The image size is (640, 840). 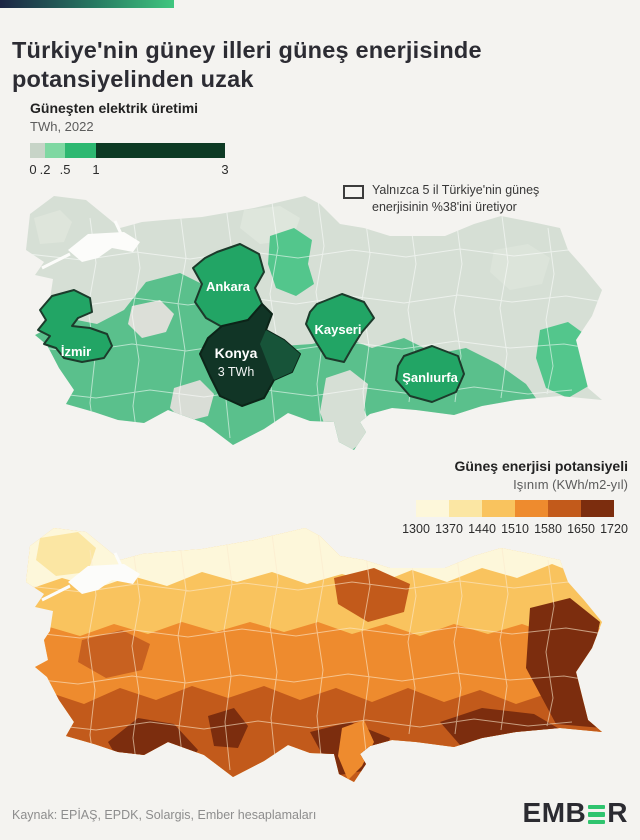 I want to click on annotation-line2: enerjisinin %38'ini üretiyor, so click(x=444, y=206).